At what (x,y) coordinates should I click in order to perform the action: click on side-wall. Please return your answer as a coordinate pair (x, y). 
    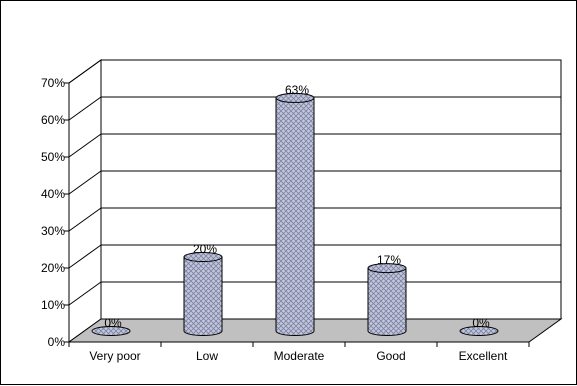
    Looking at the image, I should click on (85, 201).